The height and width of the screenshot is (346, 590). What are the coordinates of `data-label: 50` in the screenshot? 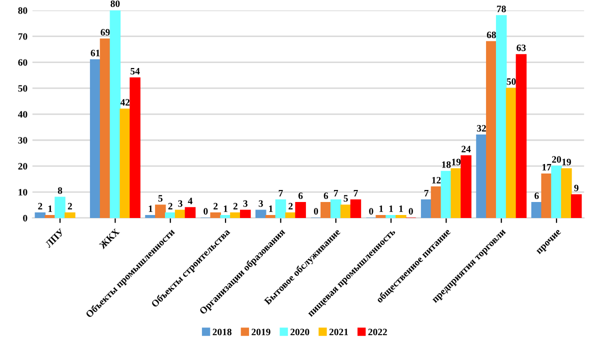 It's located at (511, 81).